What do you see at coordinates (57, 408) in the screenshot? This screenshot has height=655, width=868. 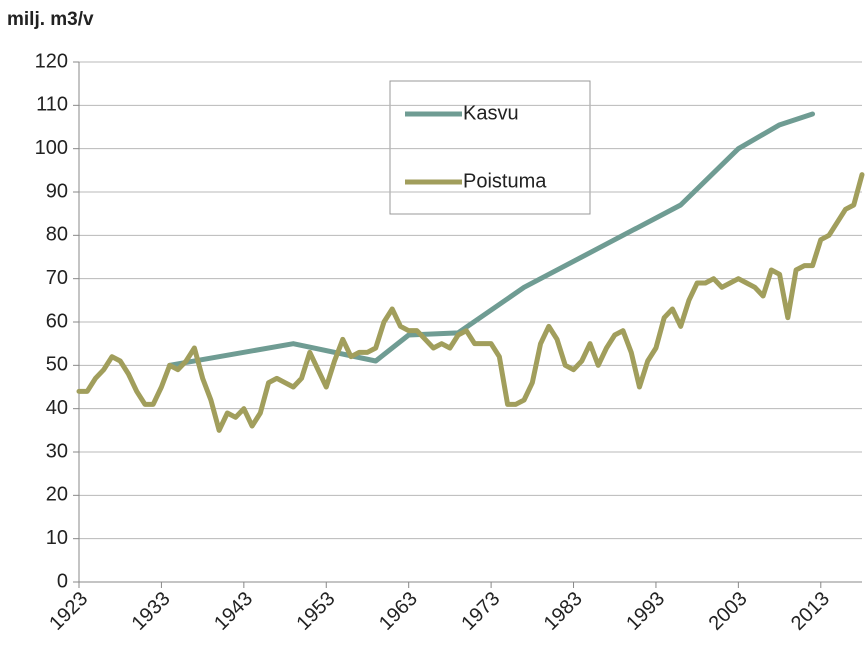 I see `y-tick-label: 40` at bounding box center [57, 408].